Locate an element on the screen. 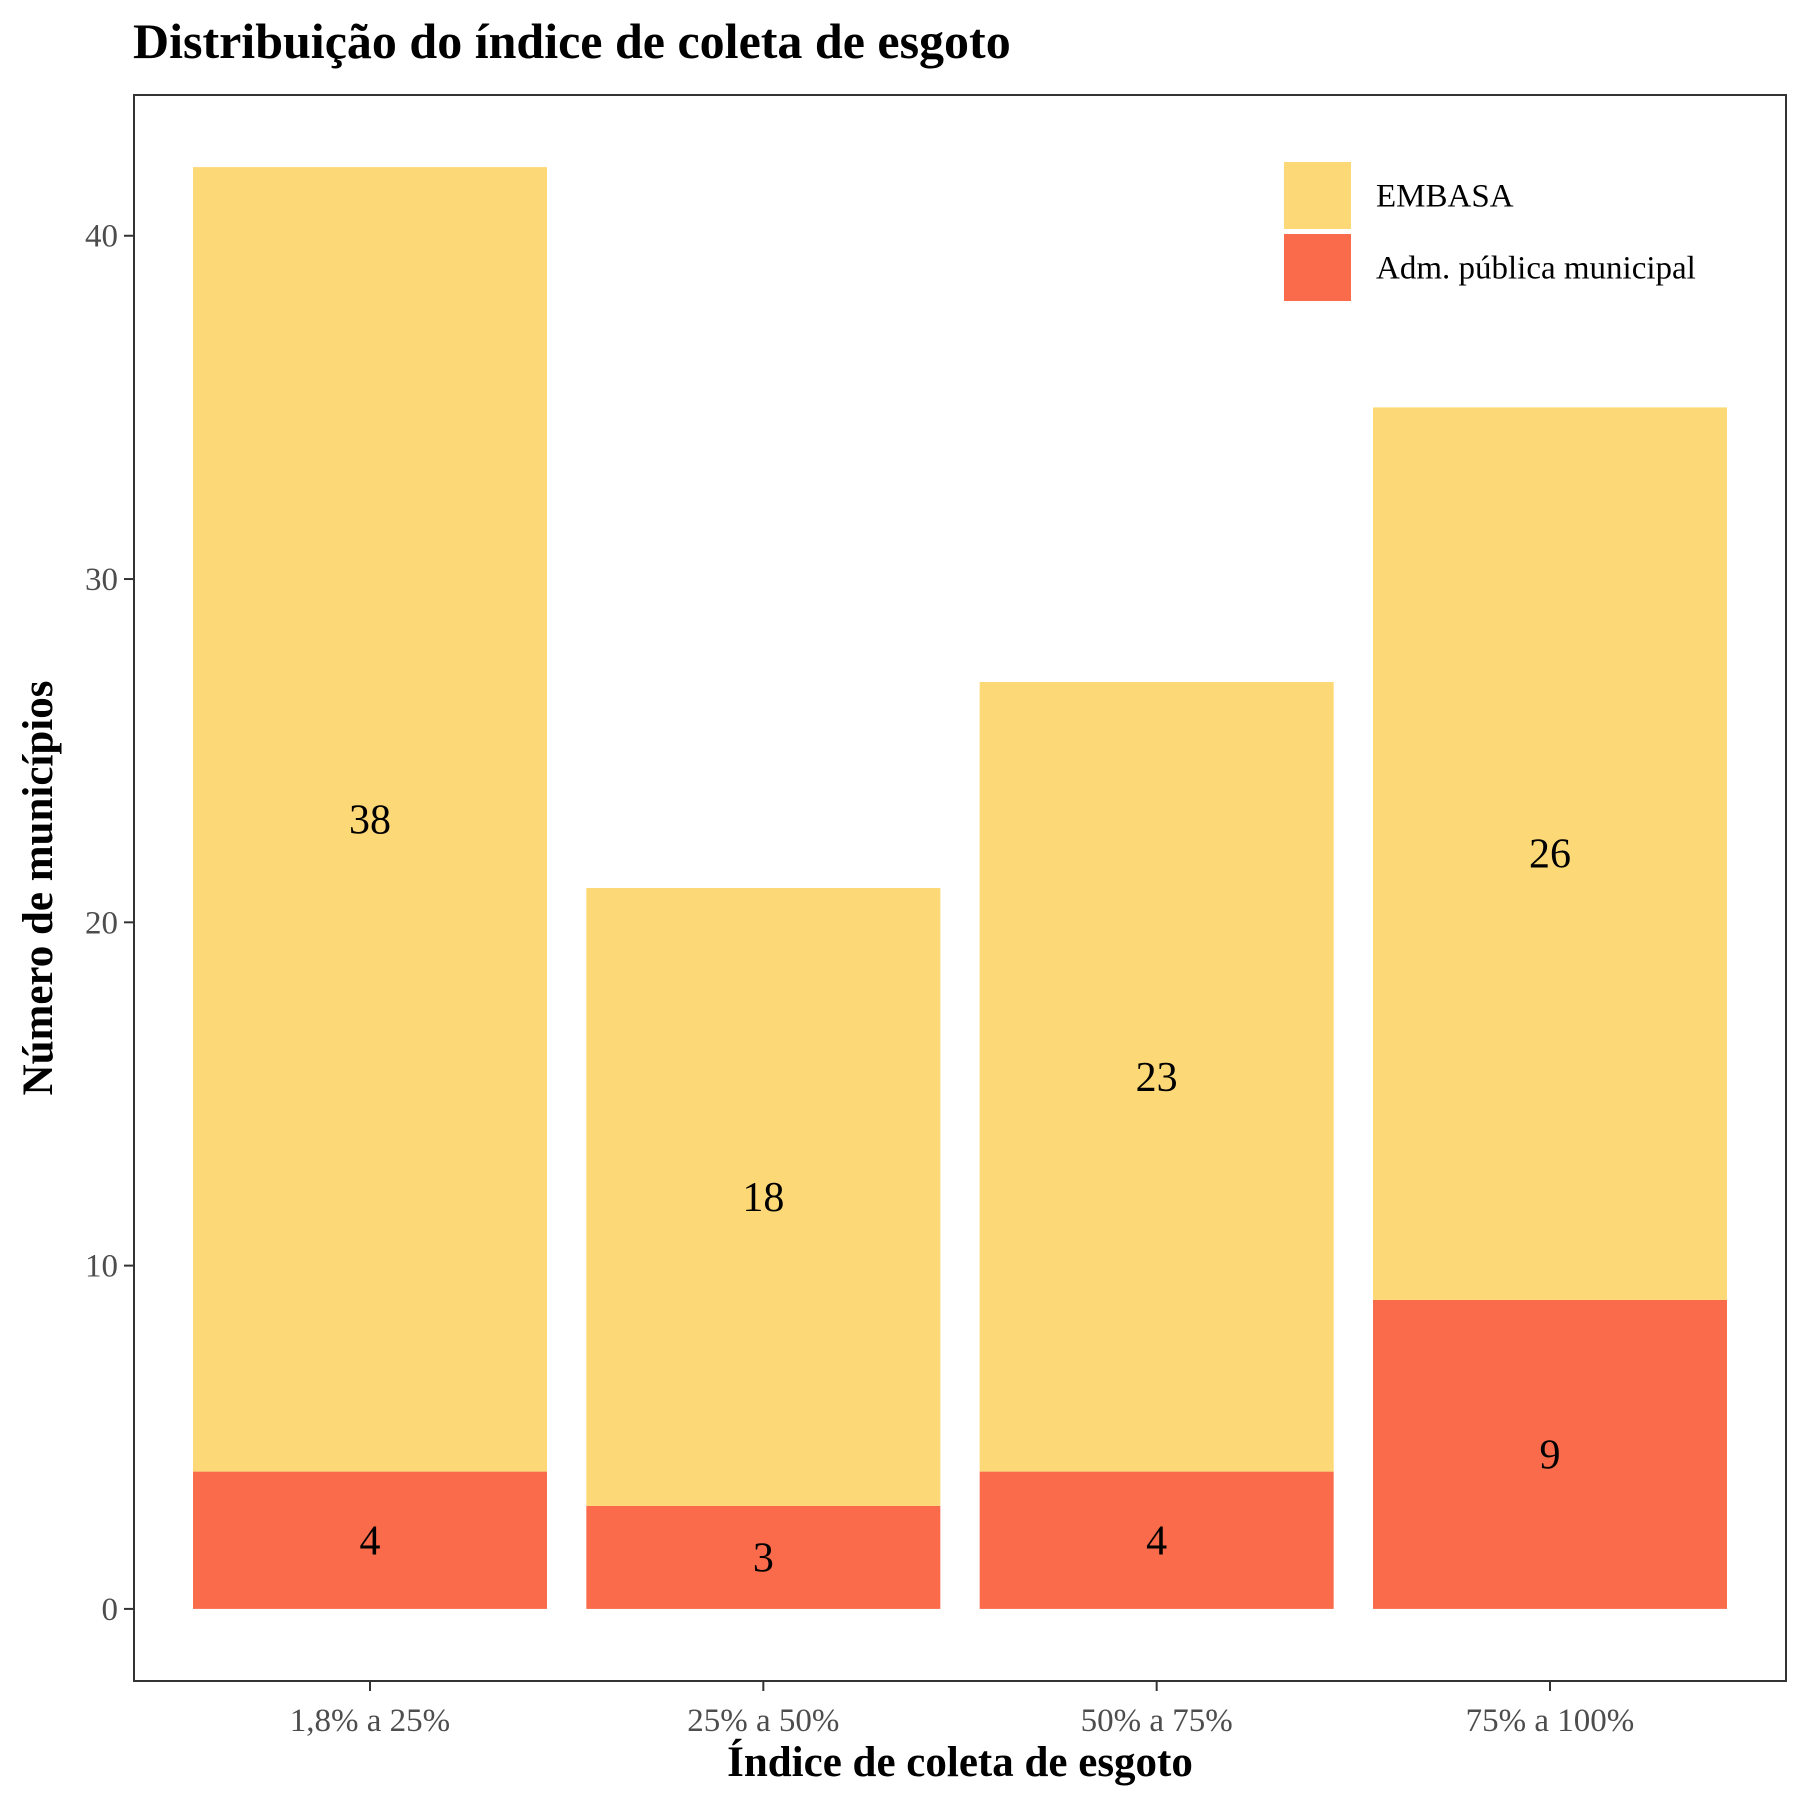  y-tick-label: 20 is located at coordinates (101, 923).